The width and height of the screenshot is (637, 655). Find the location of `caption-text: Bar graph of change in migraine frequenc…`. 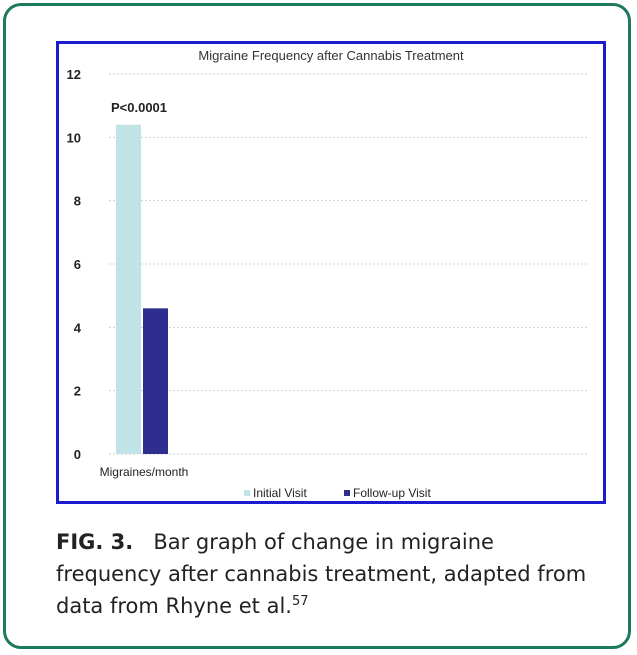

caption-text: Bar graph of change in migraine frequenc… is located at coordinates (321, 574).